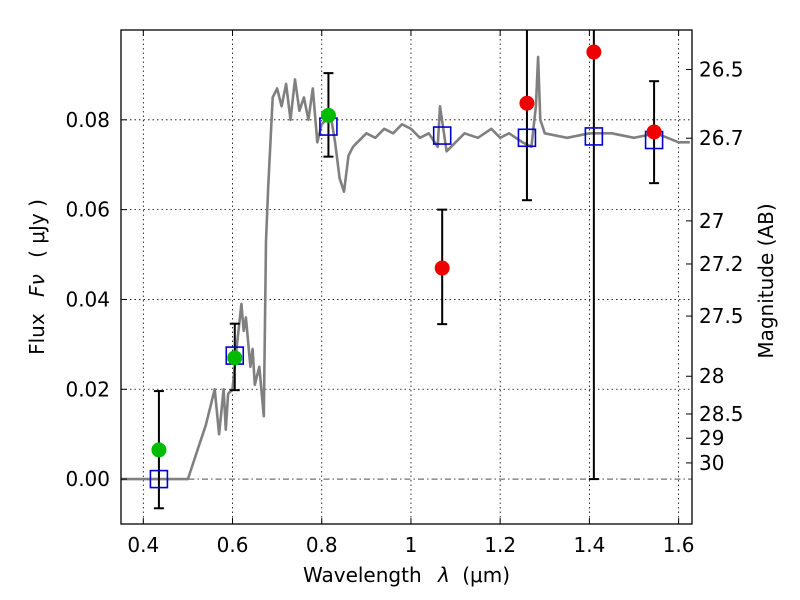 This screenshot has width=800, height=600. Describe the element at coordinates (87, 299) in the screenshot. I see `y-tick-label: 0.04` at that location.